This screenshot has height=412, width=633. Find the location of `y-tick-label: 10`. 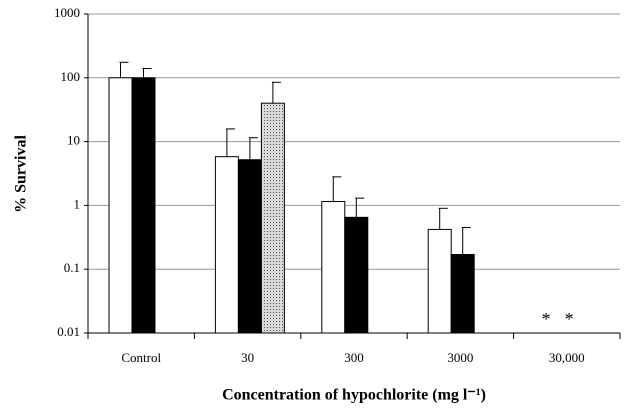

y-tick-label: 10 is located at coordinates (73, 140).